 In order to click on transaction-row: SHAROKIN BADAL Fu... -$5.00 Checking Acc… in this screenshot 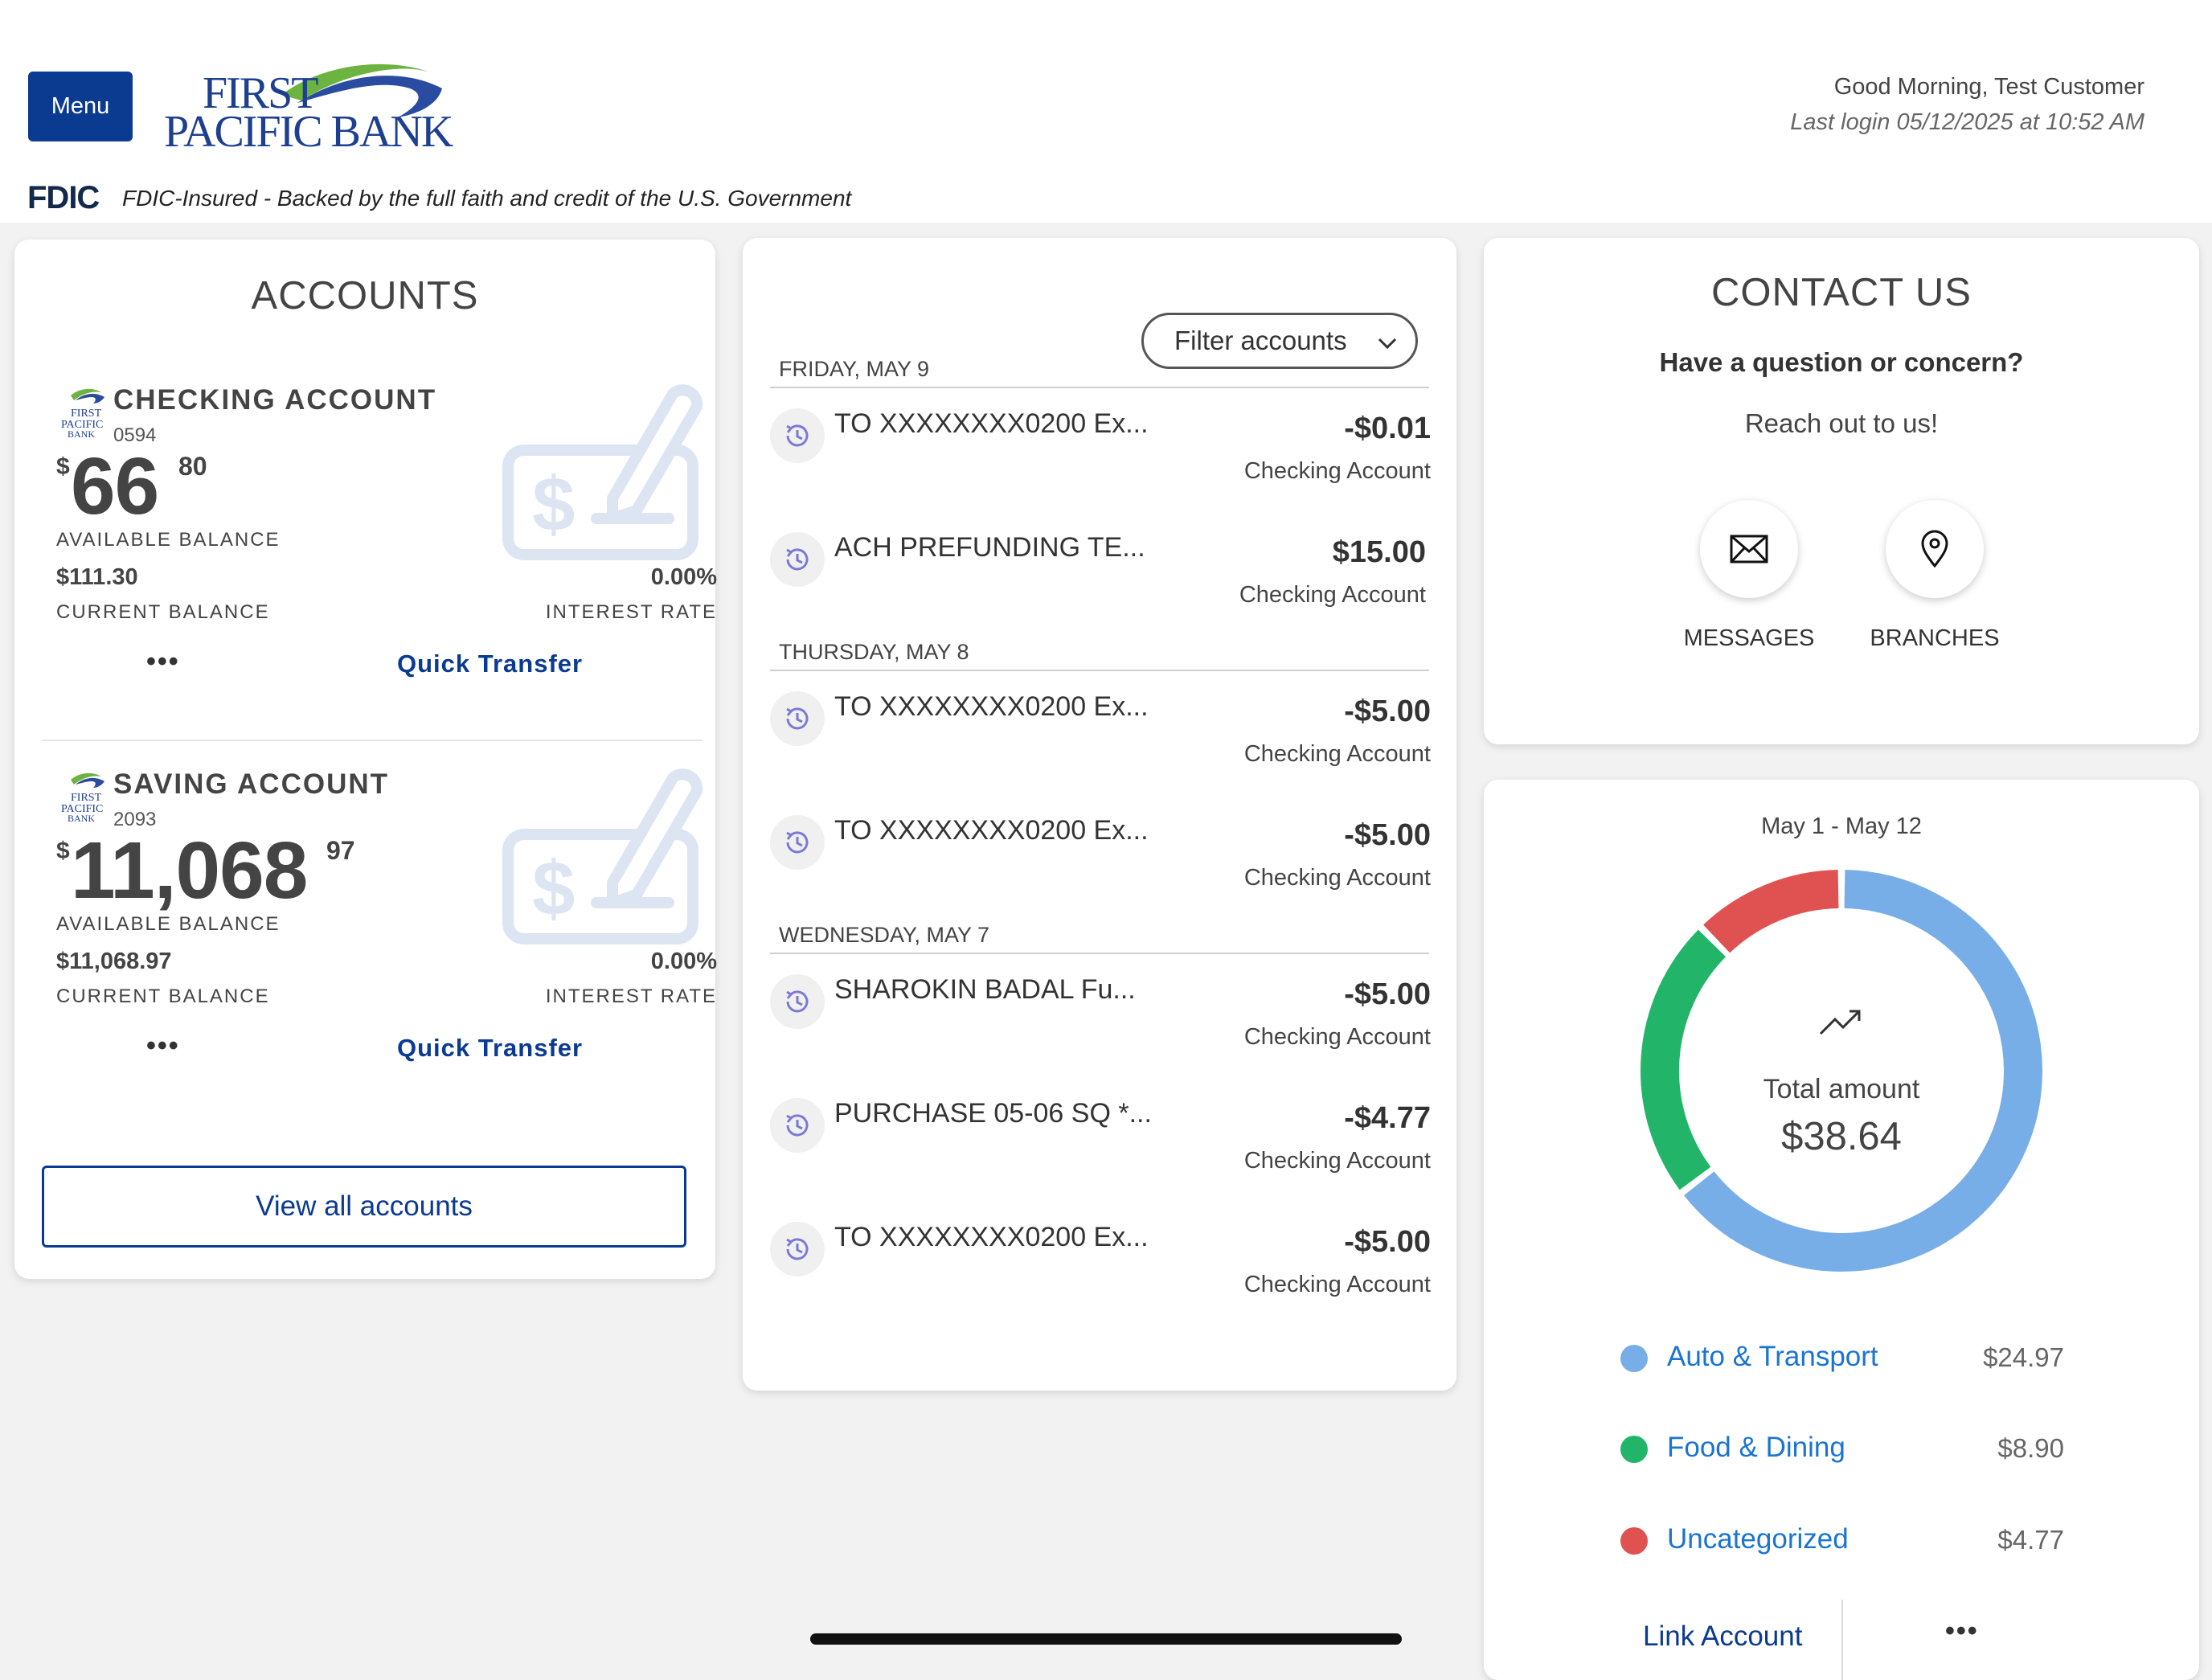, I will do `click(1100, 1034)`.